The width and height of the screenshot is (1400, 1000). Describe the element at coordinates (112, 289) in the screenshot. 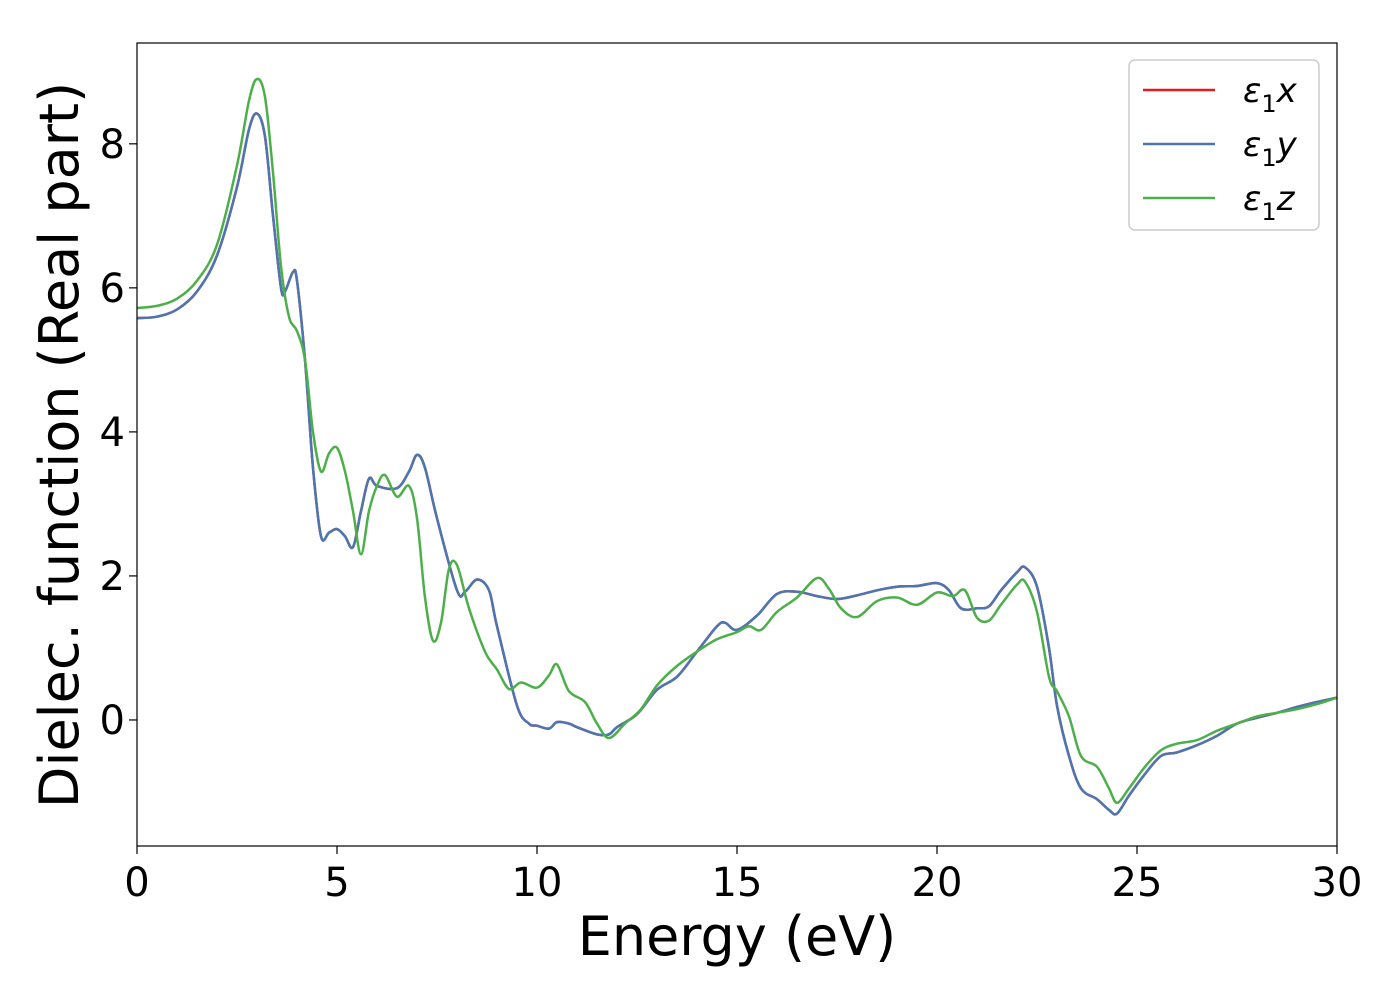

I see `y-tick-label: 6` at that location.